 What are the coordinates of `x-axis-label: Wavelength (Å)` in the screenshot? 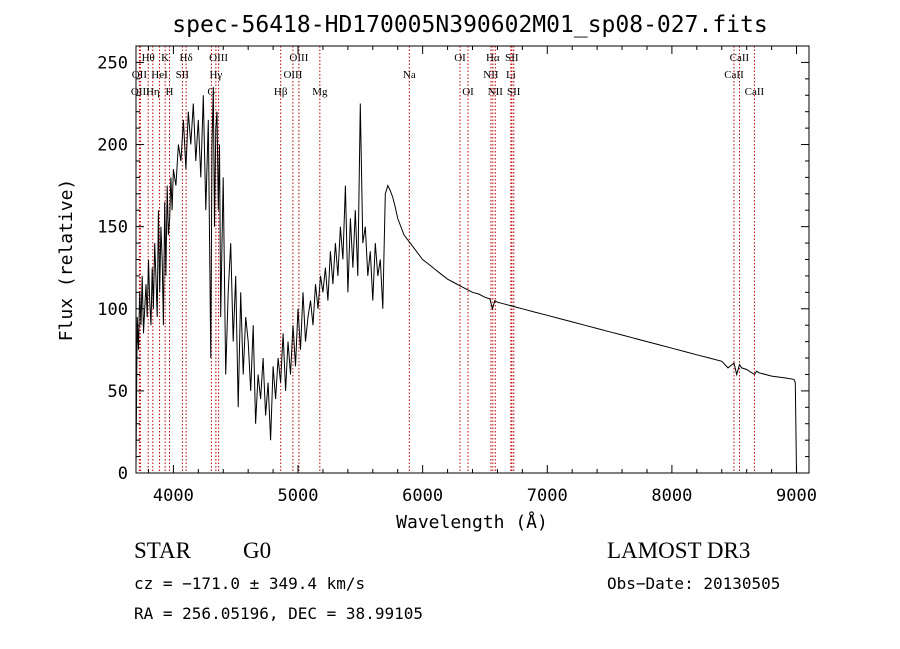 It's located at (472, 522).